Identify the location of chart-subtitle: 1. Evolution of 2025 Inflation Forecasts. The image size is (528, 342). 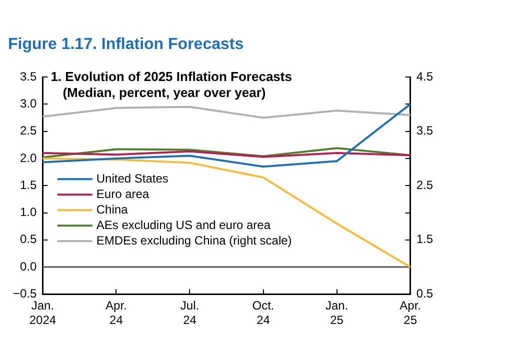
(171, 76).